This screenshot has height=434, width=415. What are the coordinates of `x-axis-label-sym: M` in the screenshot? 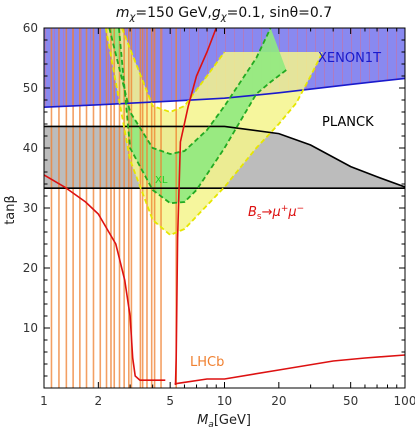 It's located at (202, 420).